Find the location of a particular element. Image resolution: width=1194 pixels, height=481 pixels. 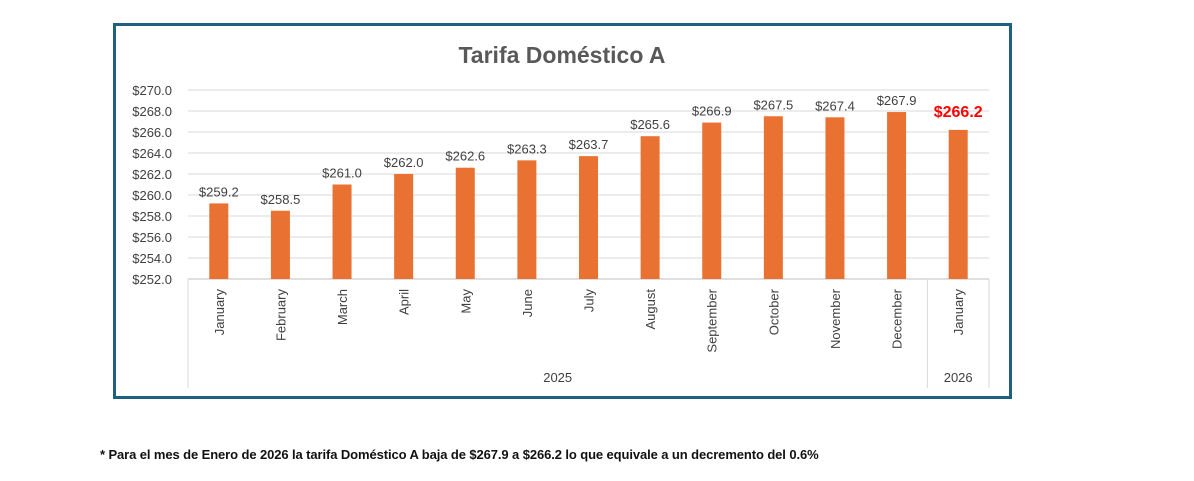

x-tick-label: July is located at coordinates (589, 301).